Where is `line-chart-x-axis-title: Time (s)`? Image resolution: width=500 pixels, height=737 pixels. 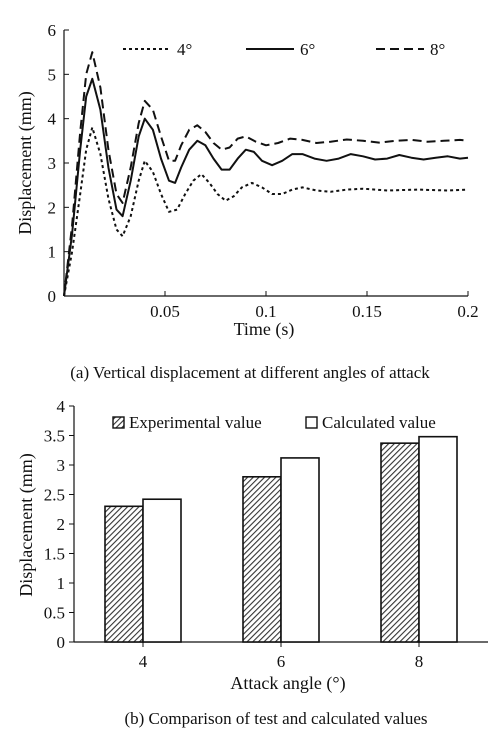 line-chart-x-axis-title: Time (s) is located at coordinates (264, 329).